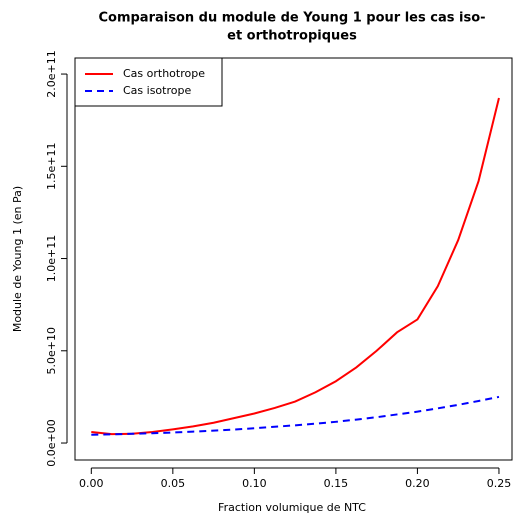  I want to click on x-tick-label: 0.10, so click(254, 483).